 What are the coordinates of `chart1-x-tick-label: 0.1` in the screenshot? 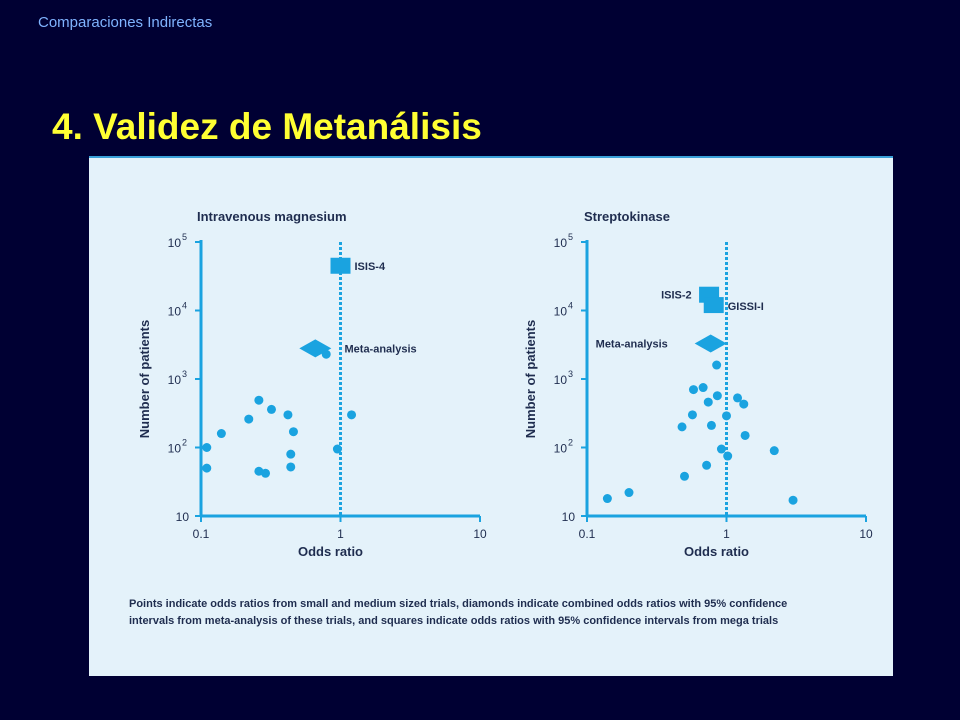 It's located at (201, 534).